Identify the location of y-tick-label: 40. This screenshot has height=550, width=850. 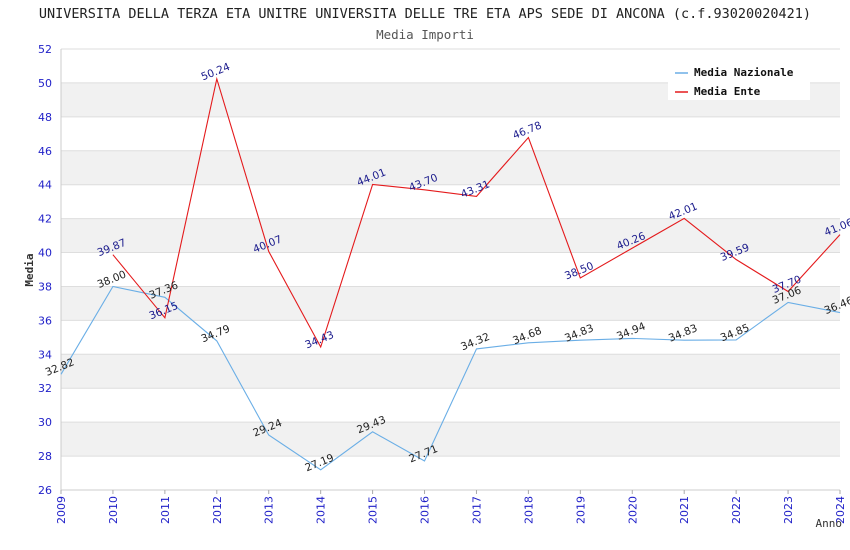
(45, 253).